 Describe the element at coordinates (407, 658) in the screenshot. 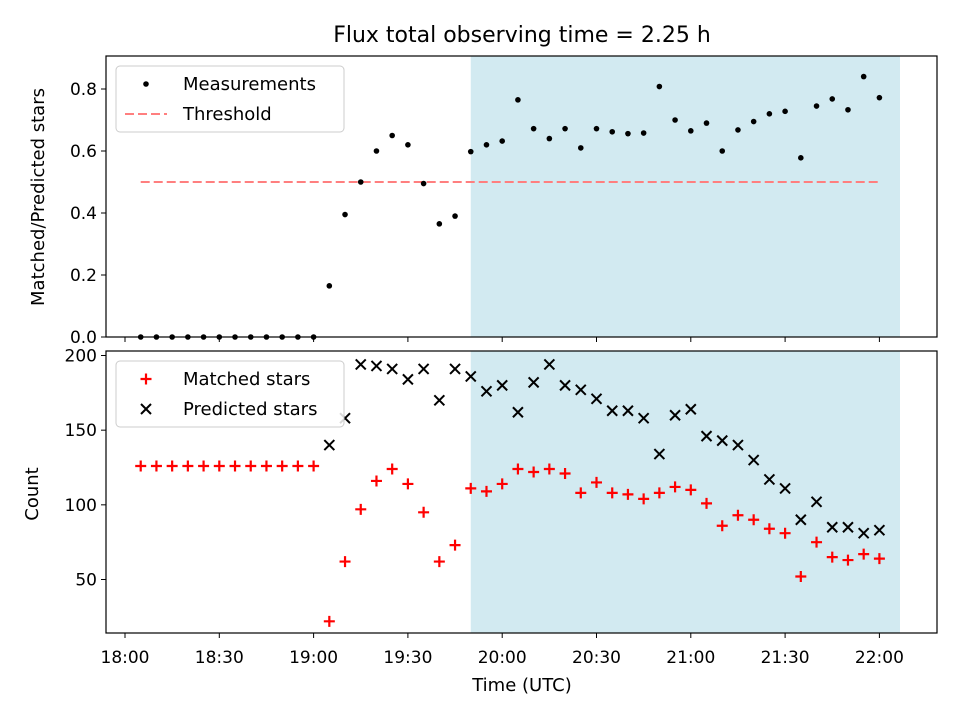

I see `x-tick-label: 19:30` at that location.